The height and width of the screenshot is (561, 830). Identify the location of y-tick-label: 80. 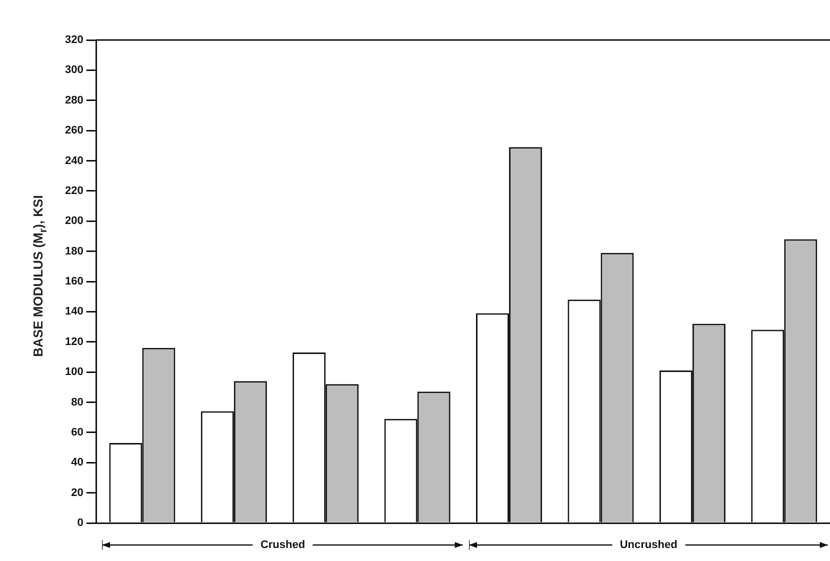
(77, 402).